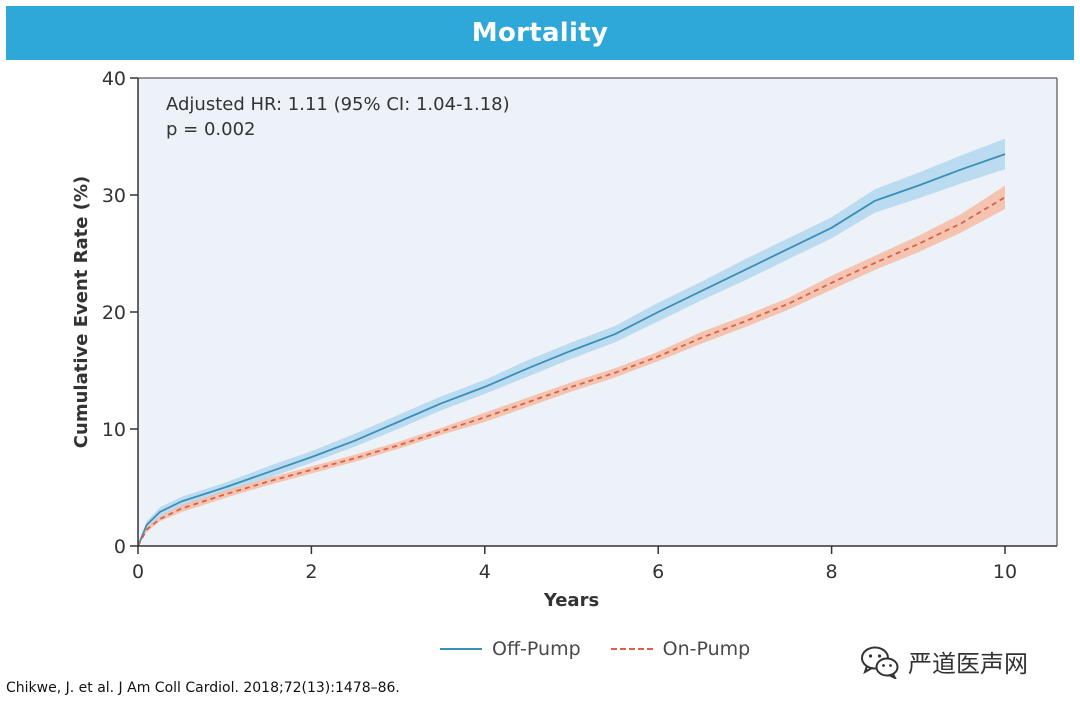 This screenshot has height=707, width=1080. I want to click on annotation-hazard-ratio: Adjusted HR: 1.11 (95% CI: 1.04-1.18), so click(338, 104).